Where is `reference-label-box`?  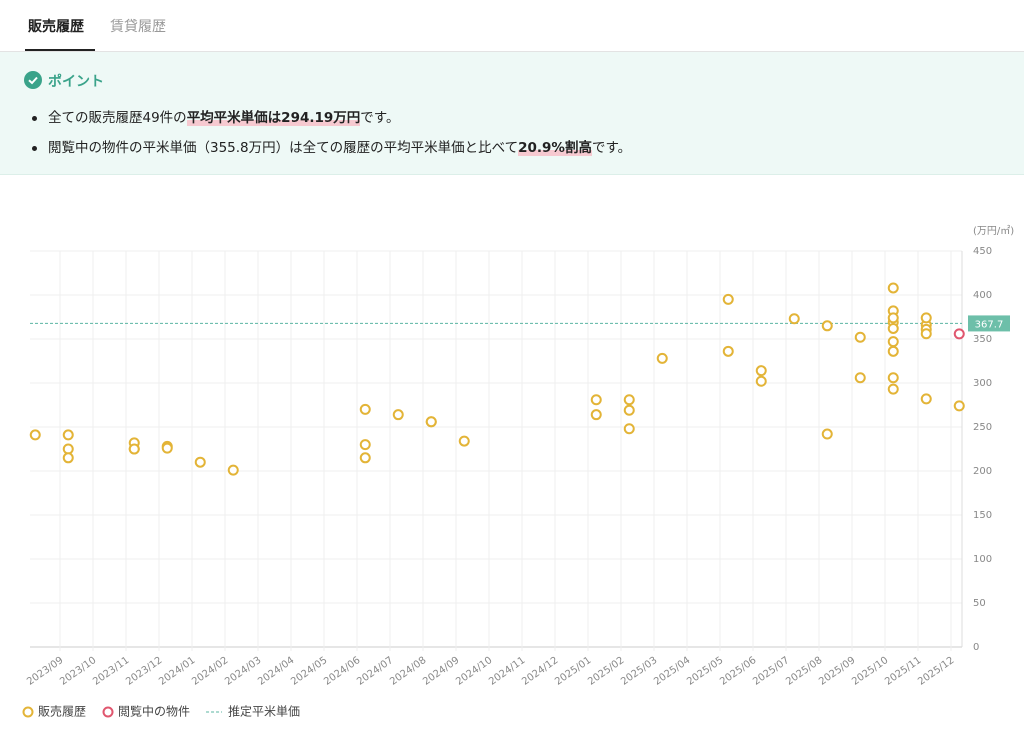
reference-label-box is located at coordinates (989, 323).